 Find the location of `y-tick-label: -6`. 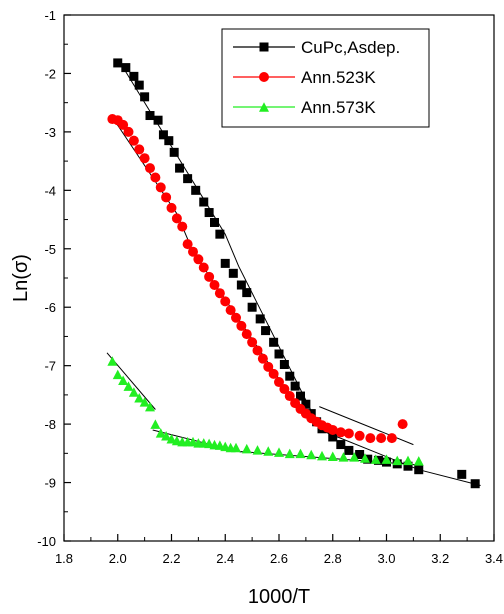

y-tick-label: -6 is located at coordinates (50, 307).